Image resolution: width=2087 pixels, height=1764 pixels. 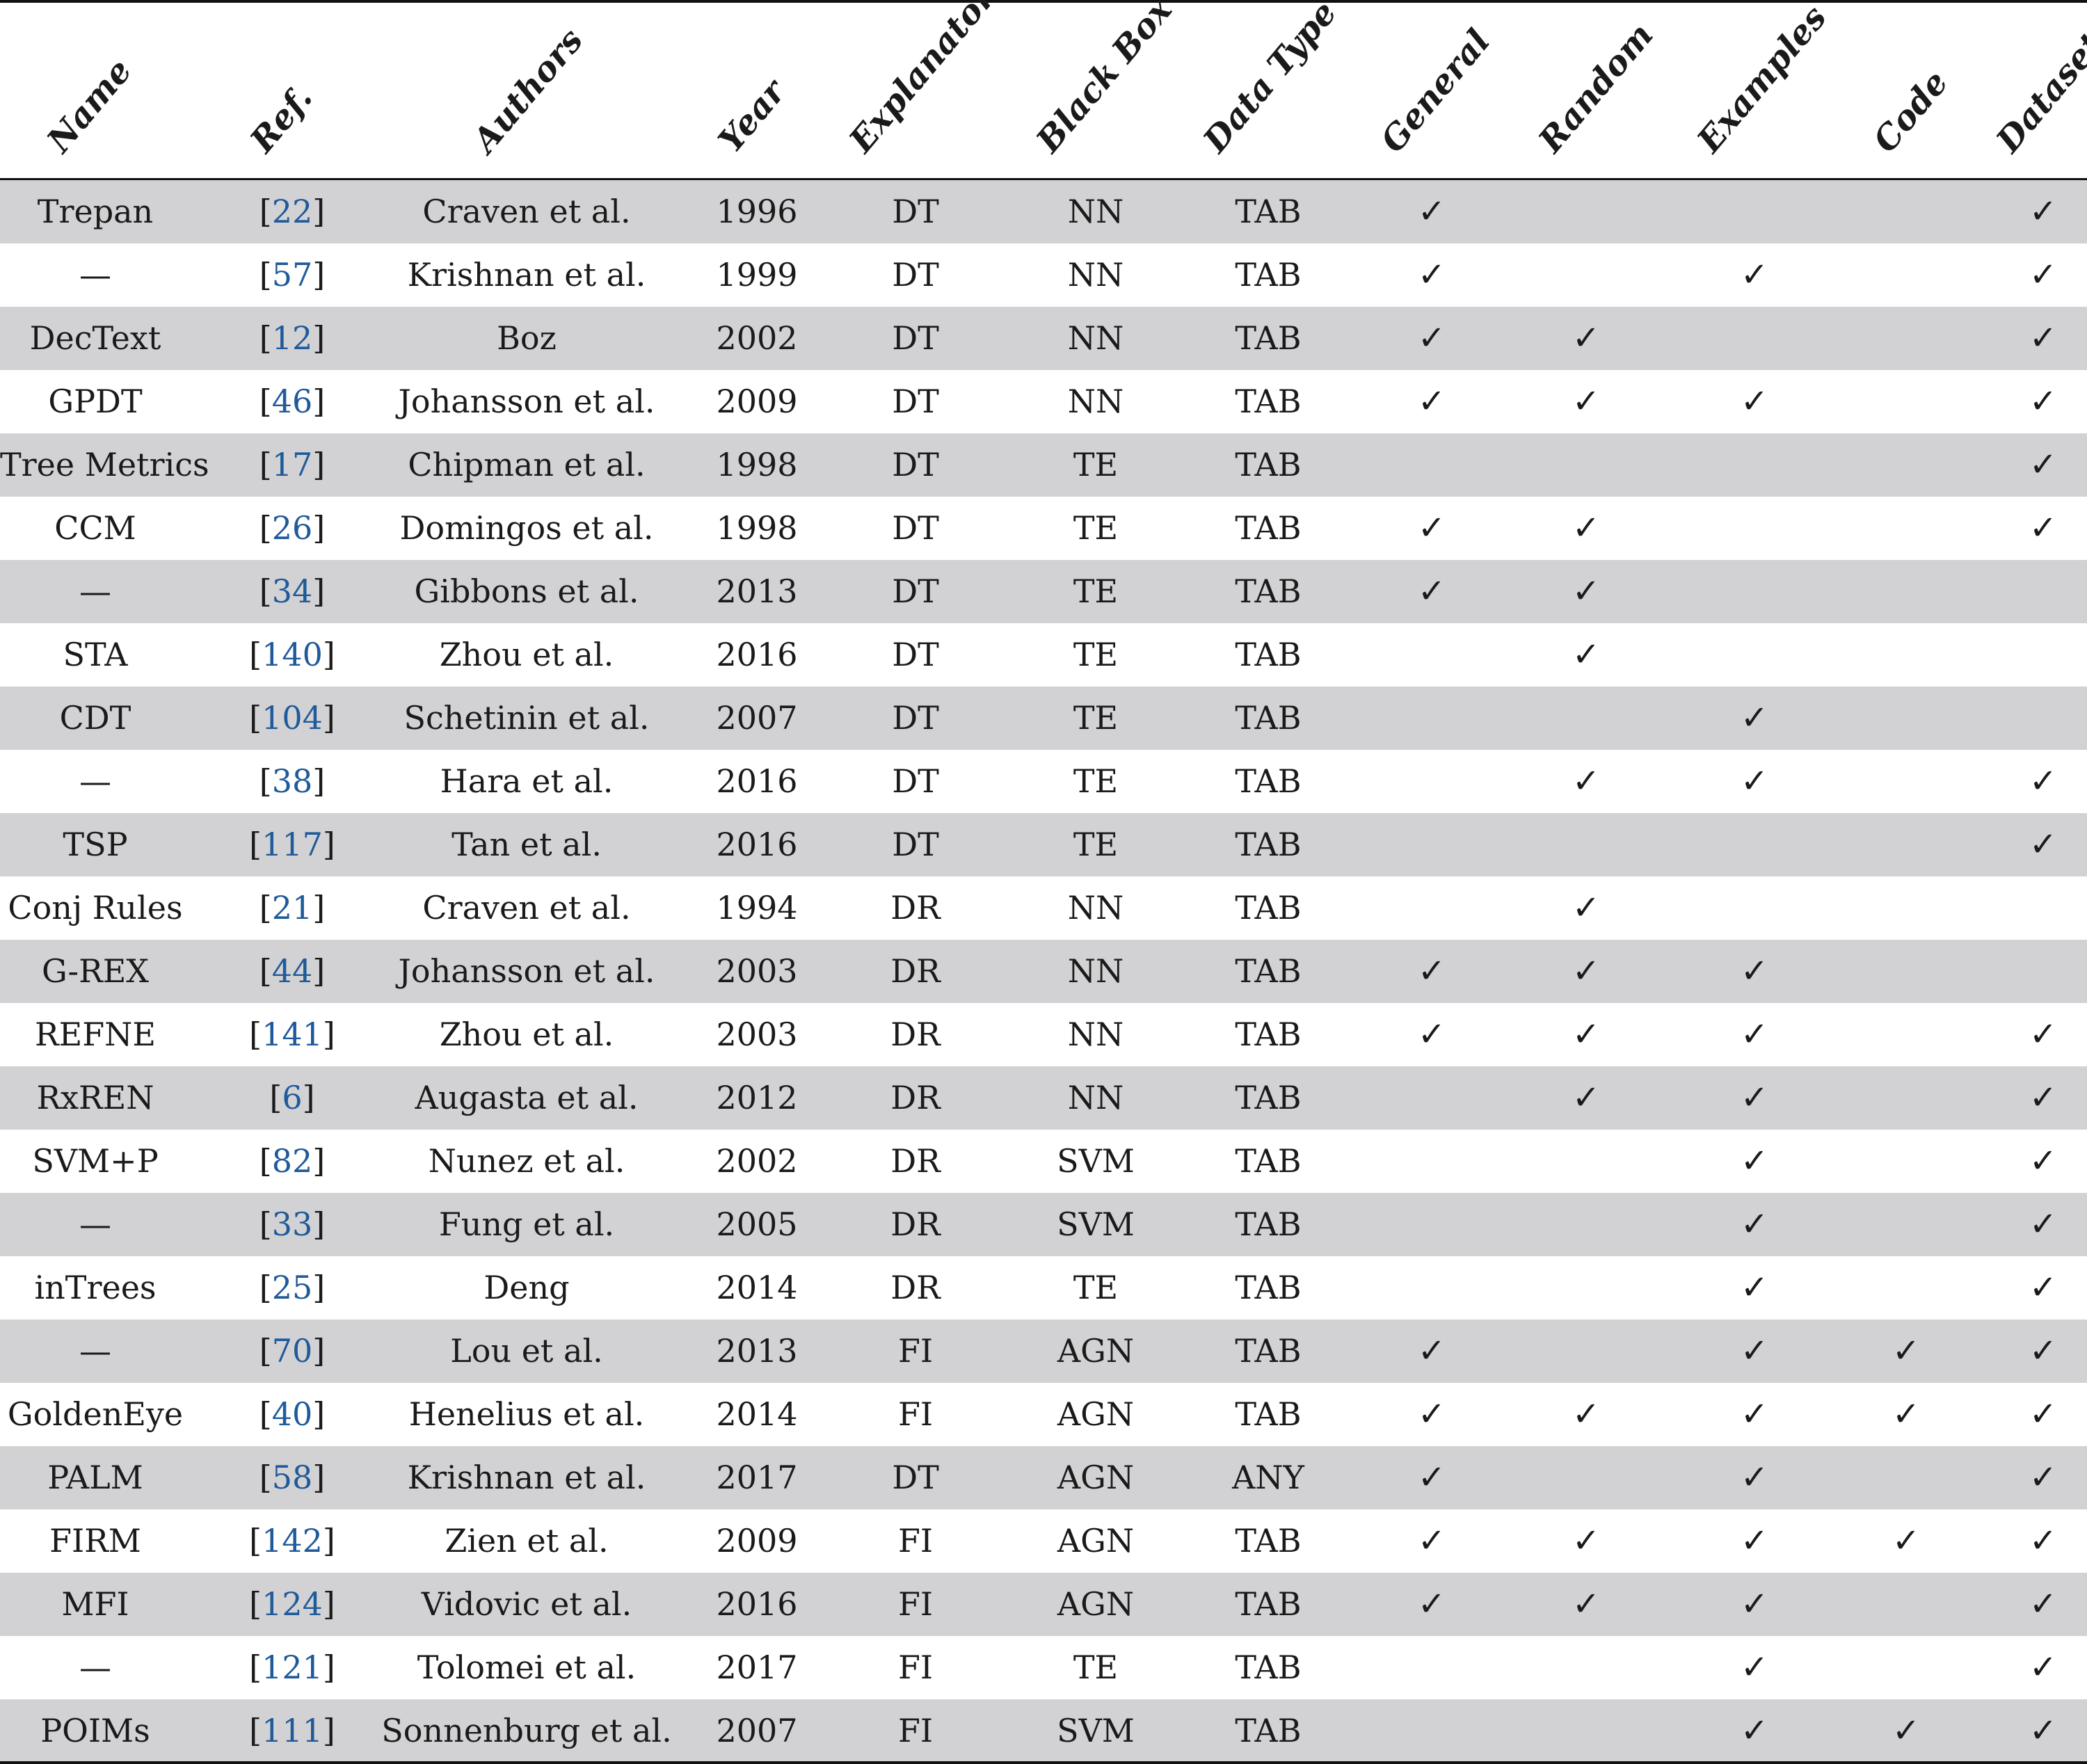 I want to click on ref-link: 17, so click(x=292, y=464).